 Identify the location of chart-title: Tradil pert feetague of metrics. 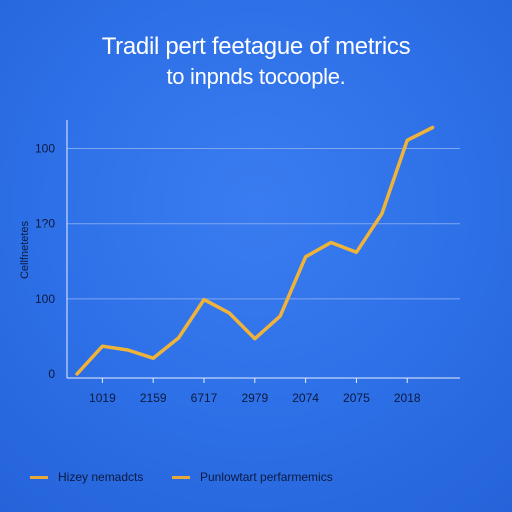
(256, 46).